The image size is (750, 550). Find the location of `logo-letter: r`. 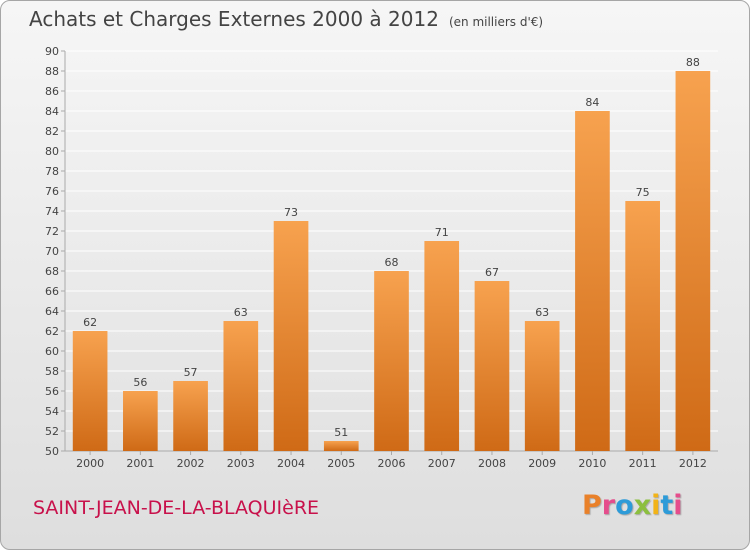

logo-letter: r is located at coordinates (608, 505).